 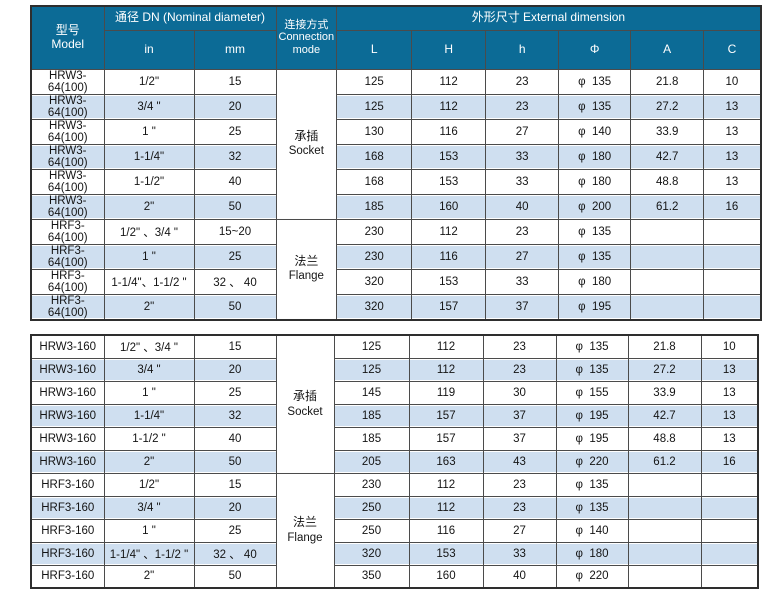 I want to click on cell-h: 27, so click(x=522, y=256).